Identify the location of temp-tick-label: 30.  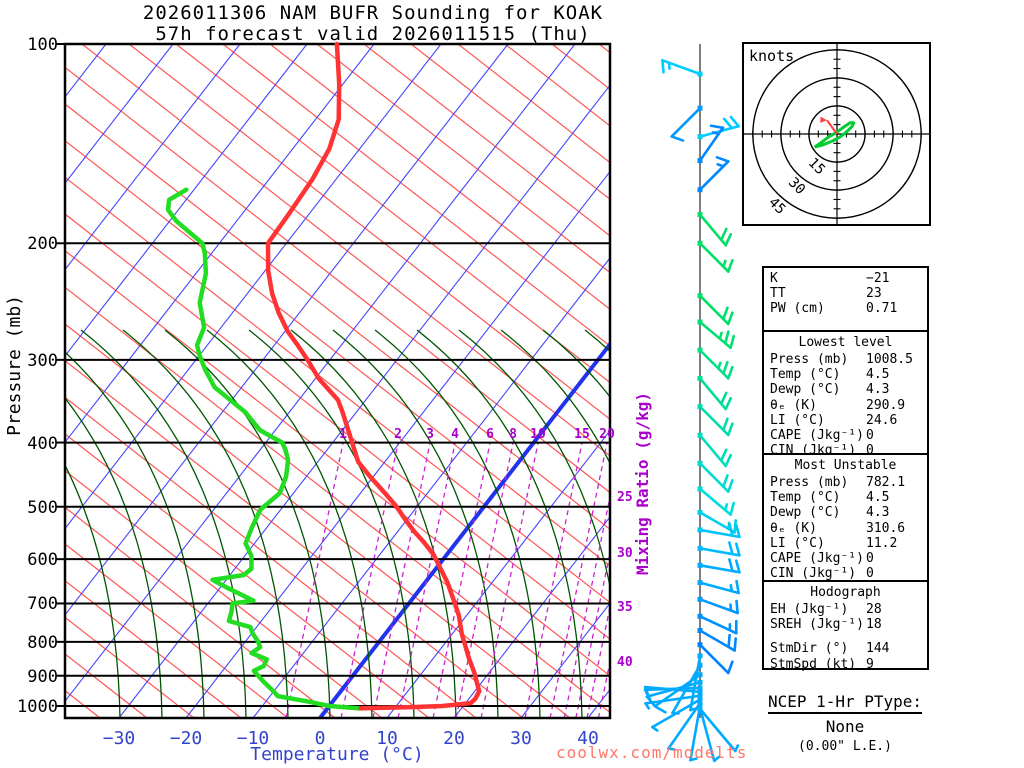
(521, 738).